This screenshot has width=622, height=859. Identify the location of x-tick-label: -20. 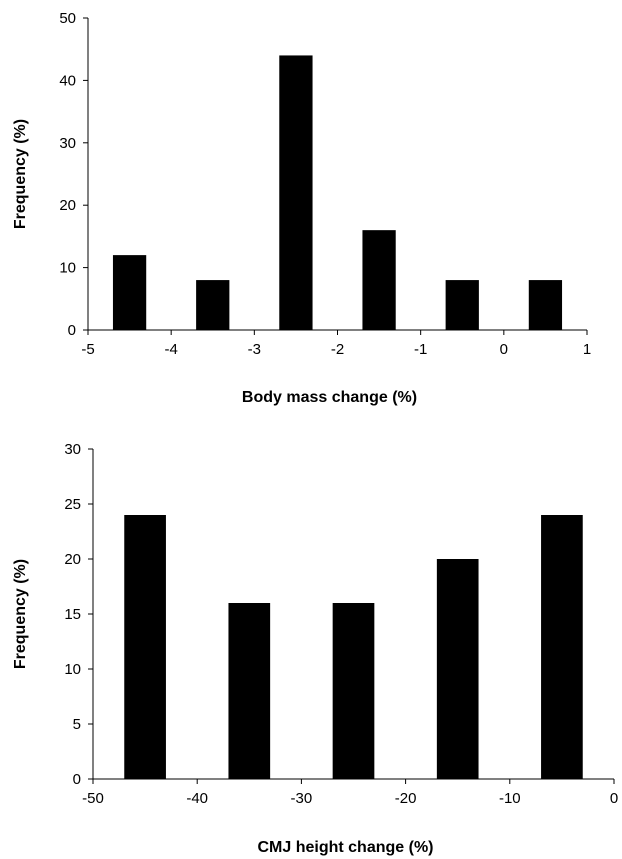
(406, 798).